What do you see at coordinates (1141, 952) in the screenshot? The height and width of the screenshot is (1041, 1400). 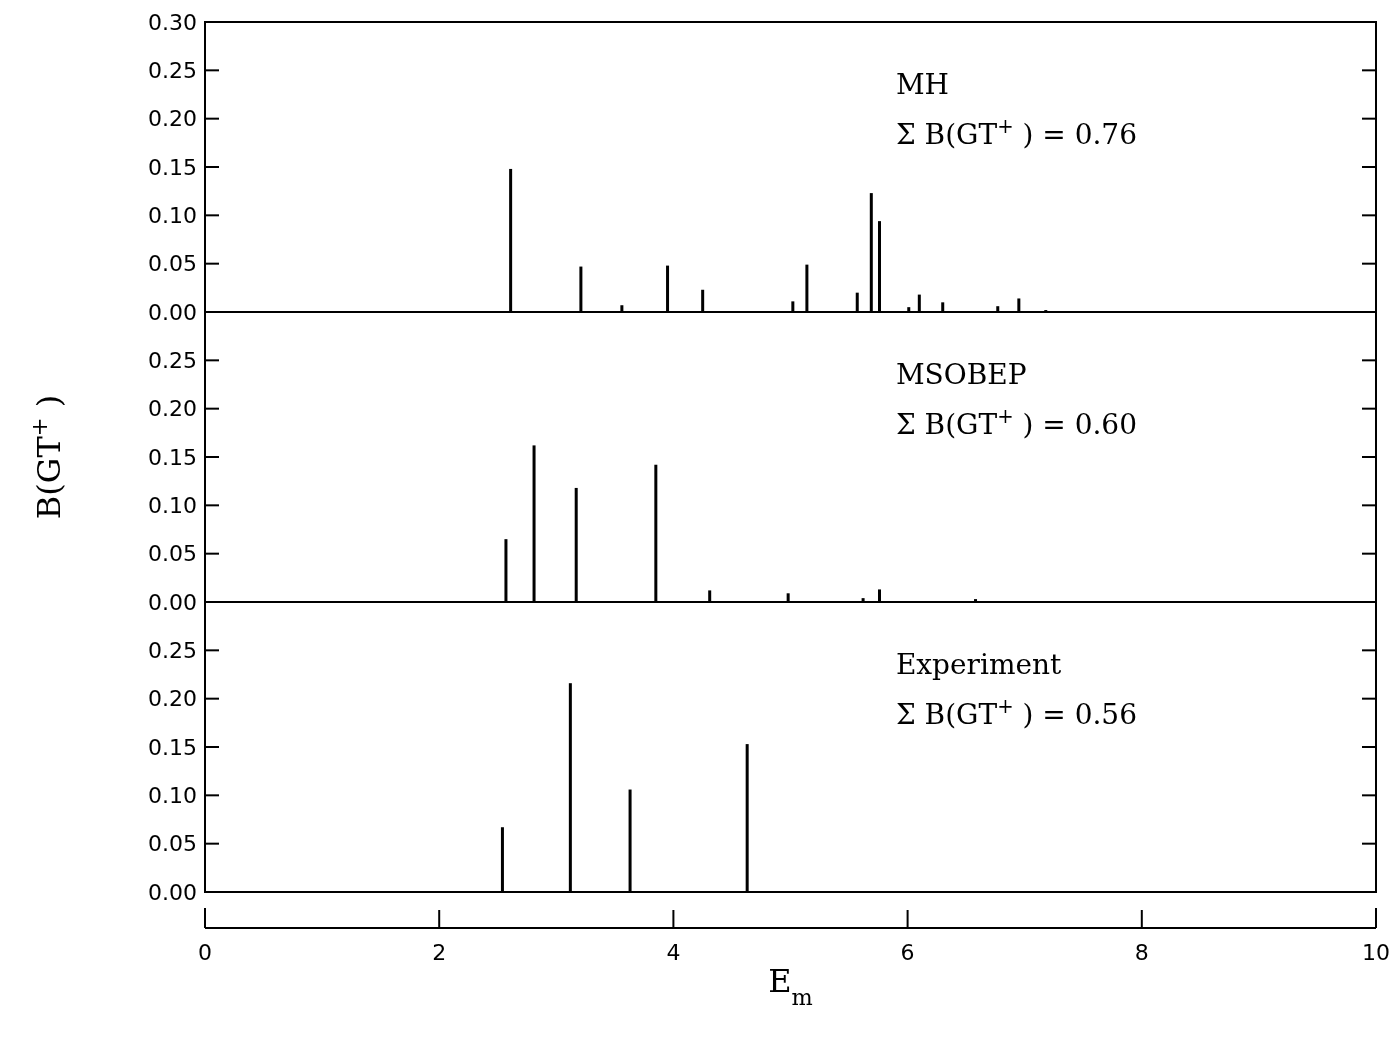 I see `x-tick-label: 8` at bounding box center [1141, 952].